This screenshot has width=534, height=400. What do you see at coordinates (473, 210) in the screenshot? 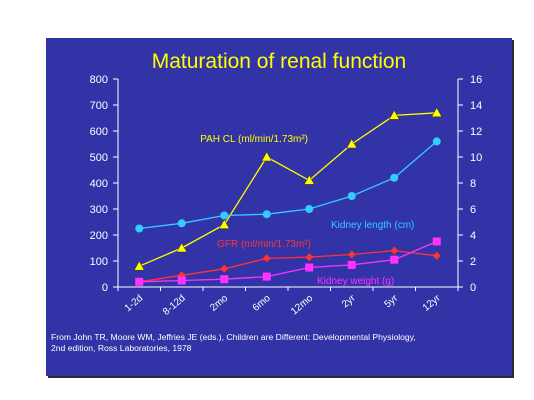
I see `y-right-tick-label: 6` at bounding box center [473, 210].